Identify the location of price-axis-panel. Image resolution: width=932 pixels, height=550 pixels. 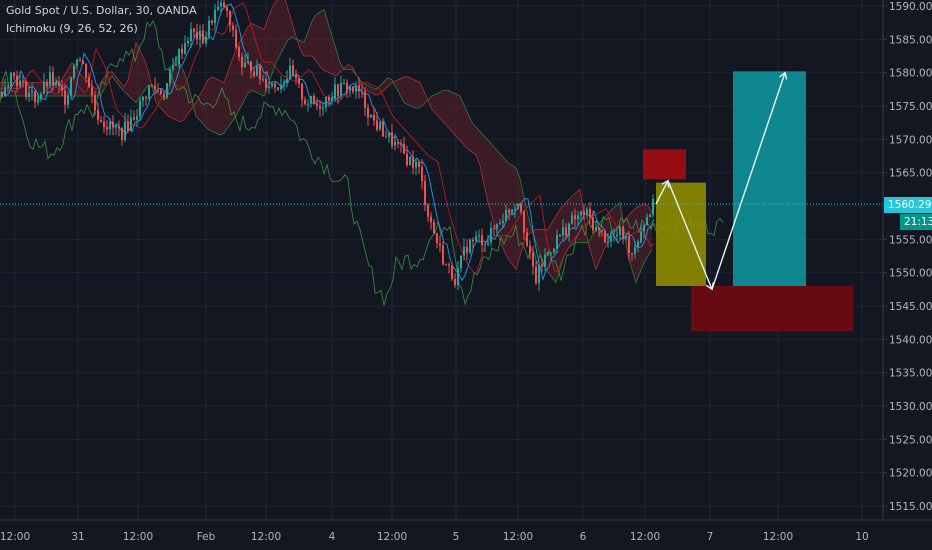
(907, 275).